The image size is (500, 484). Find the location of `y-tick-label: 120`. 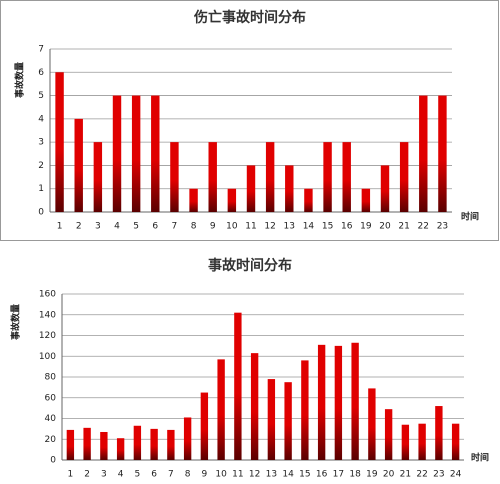

y-tick-label: 120 is located at coordinates (47, 336).